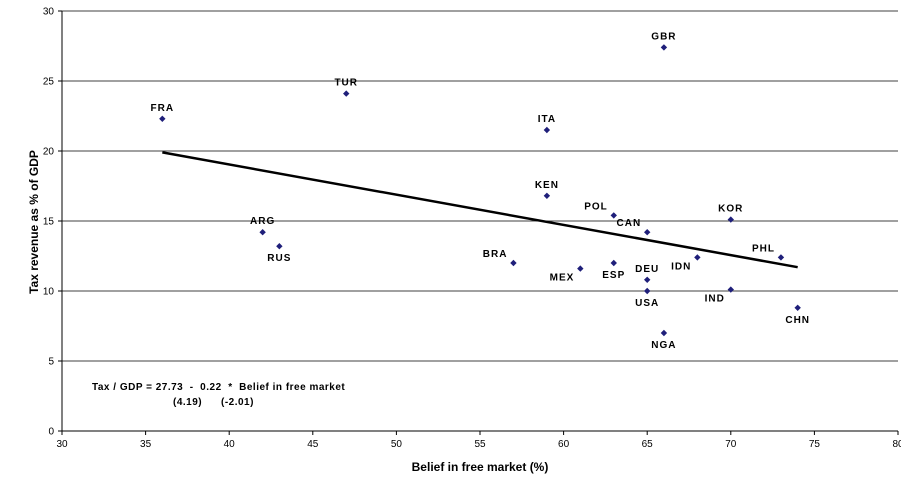 The height and width of the screenshot is (479, 901). I want to click on x-tick-label-30: 30, so click(62, 444).